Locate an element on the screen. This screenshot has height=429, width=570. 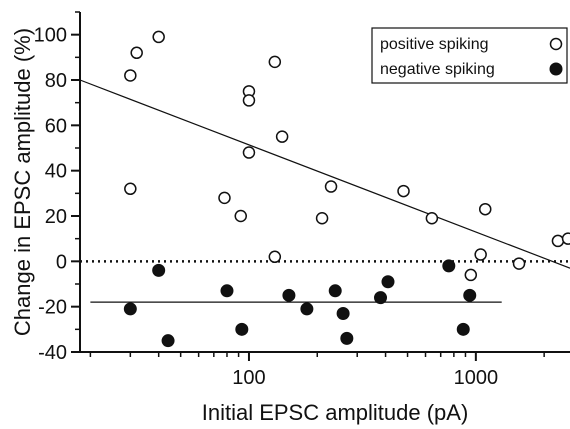
x-tick-label: 100 is located at coordinates (248, 378).